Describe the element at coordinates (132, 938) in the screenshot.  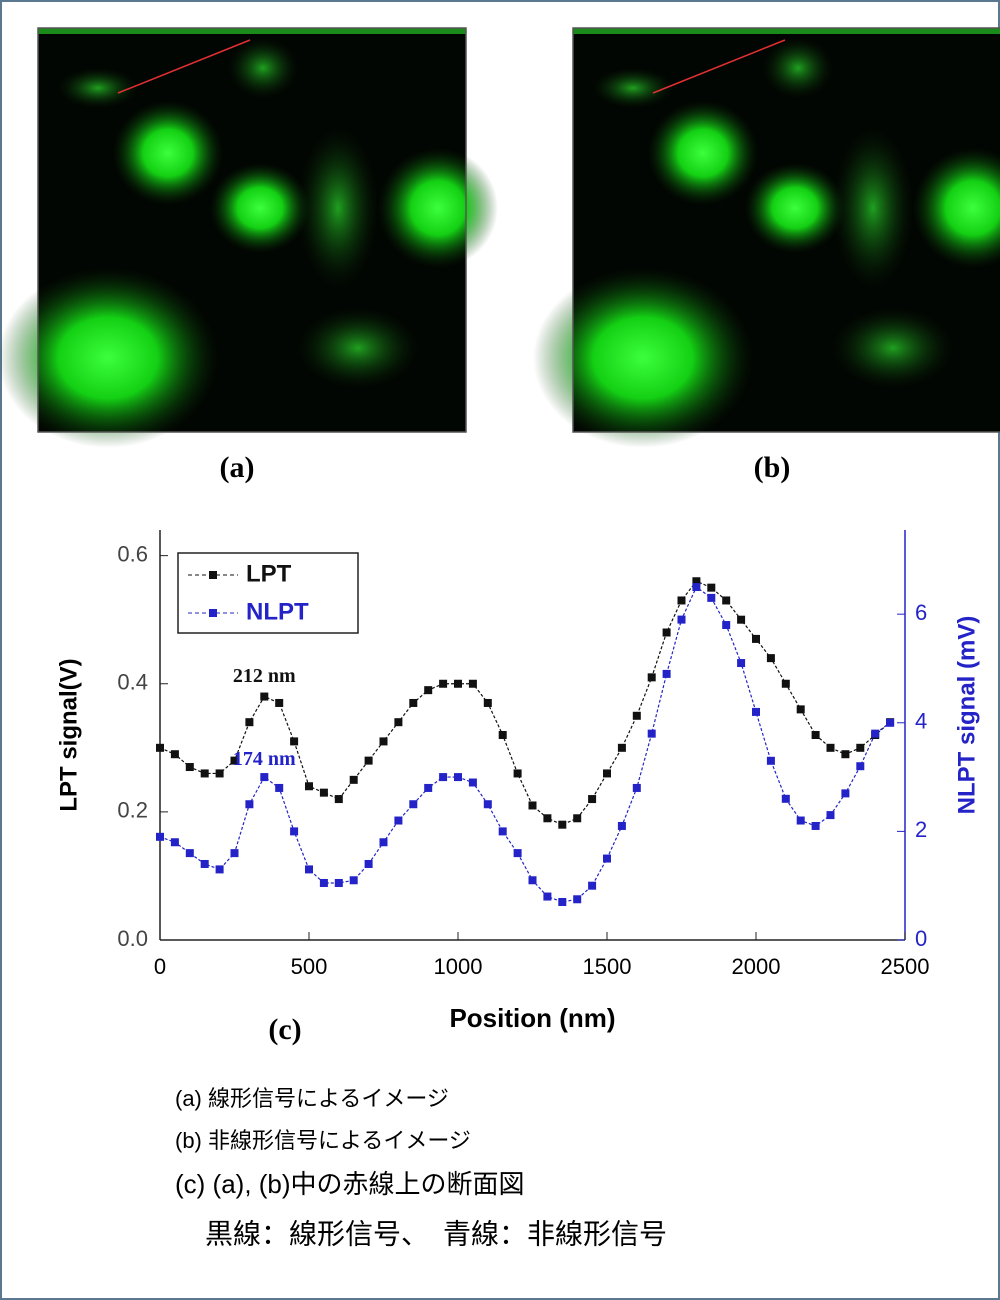
I see `y-tick-label: 0.0` at that location.